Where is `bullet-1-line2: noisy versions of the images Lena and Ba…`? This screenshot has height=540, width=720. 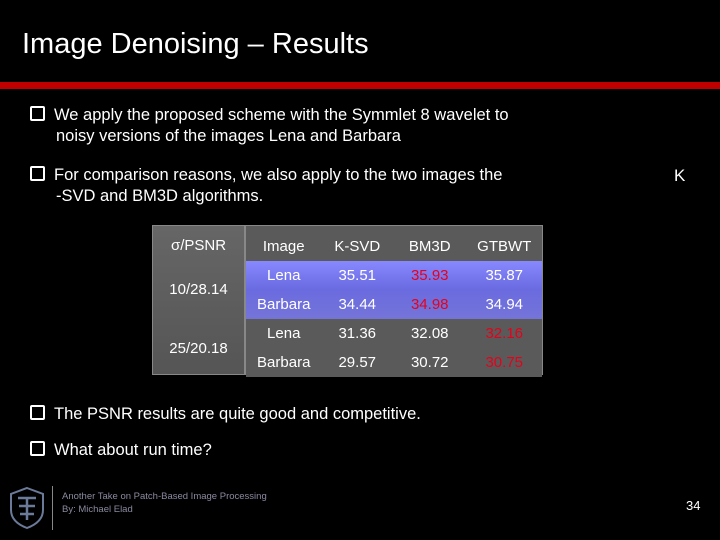
bullet-1-line2: noisy versions of the images Lena and Ba… is located at coordinates (228, 136).